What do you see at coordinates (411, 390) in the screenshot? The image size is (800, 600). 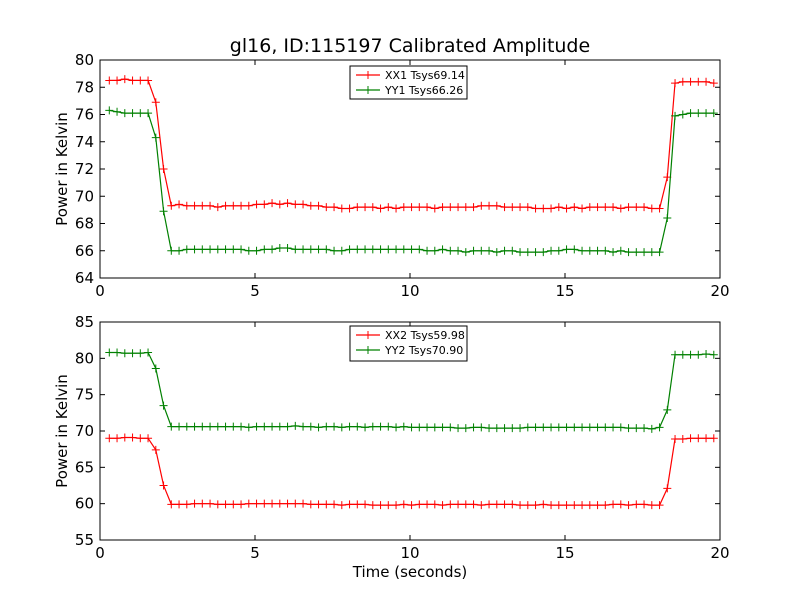 I see `series-line` at bounding box center [411, 390].